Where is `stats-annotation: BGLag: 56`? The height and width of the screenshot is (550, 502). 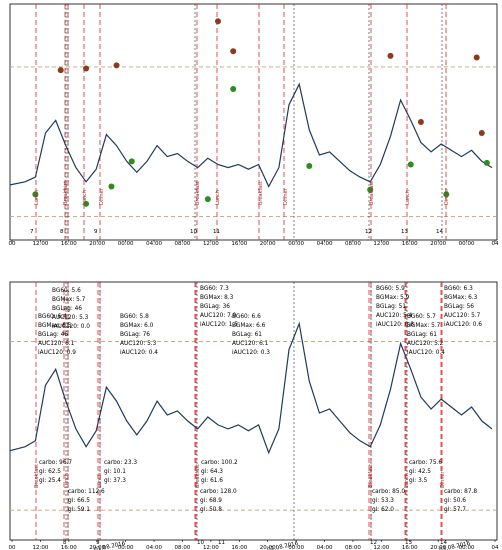
stats-annotation: BGLag: 56 is located at coordinates (459, 307).